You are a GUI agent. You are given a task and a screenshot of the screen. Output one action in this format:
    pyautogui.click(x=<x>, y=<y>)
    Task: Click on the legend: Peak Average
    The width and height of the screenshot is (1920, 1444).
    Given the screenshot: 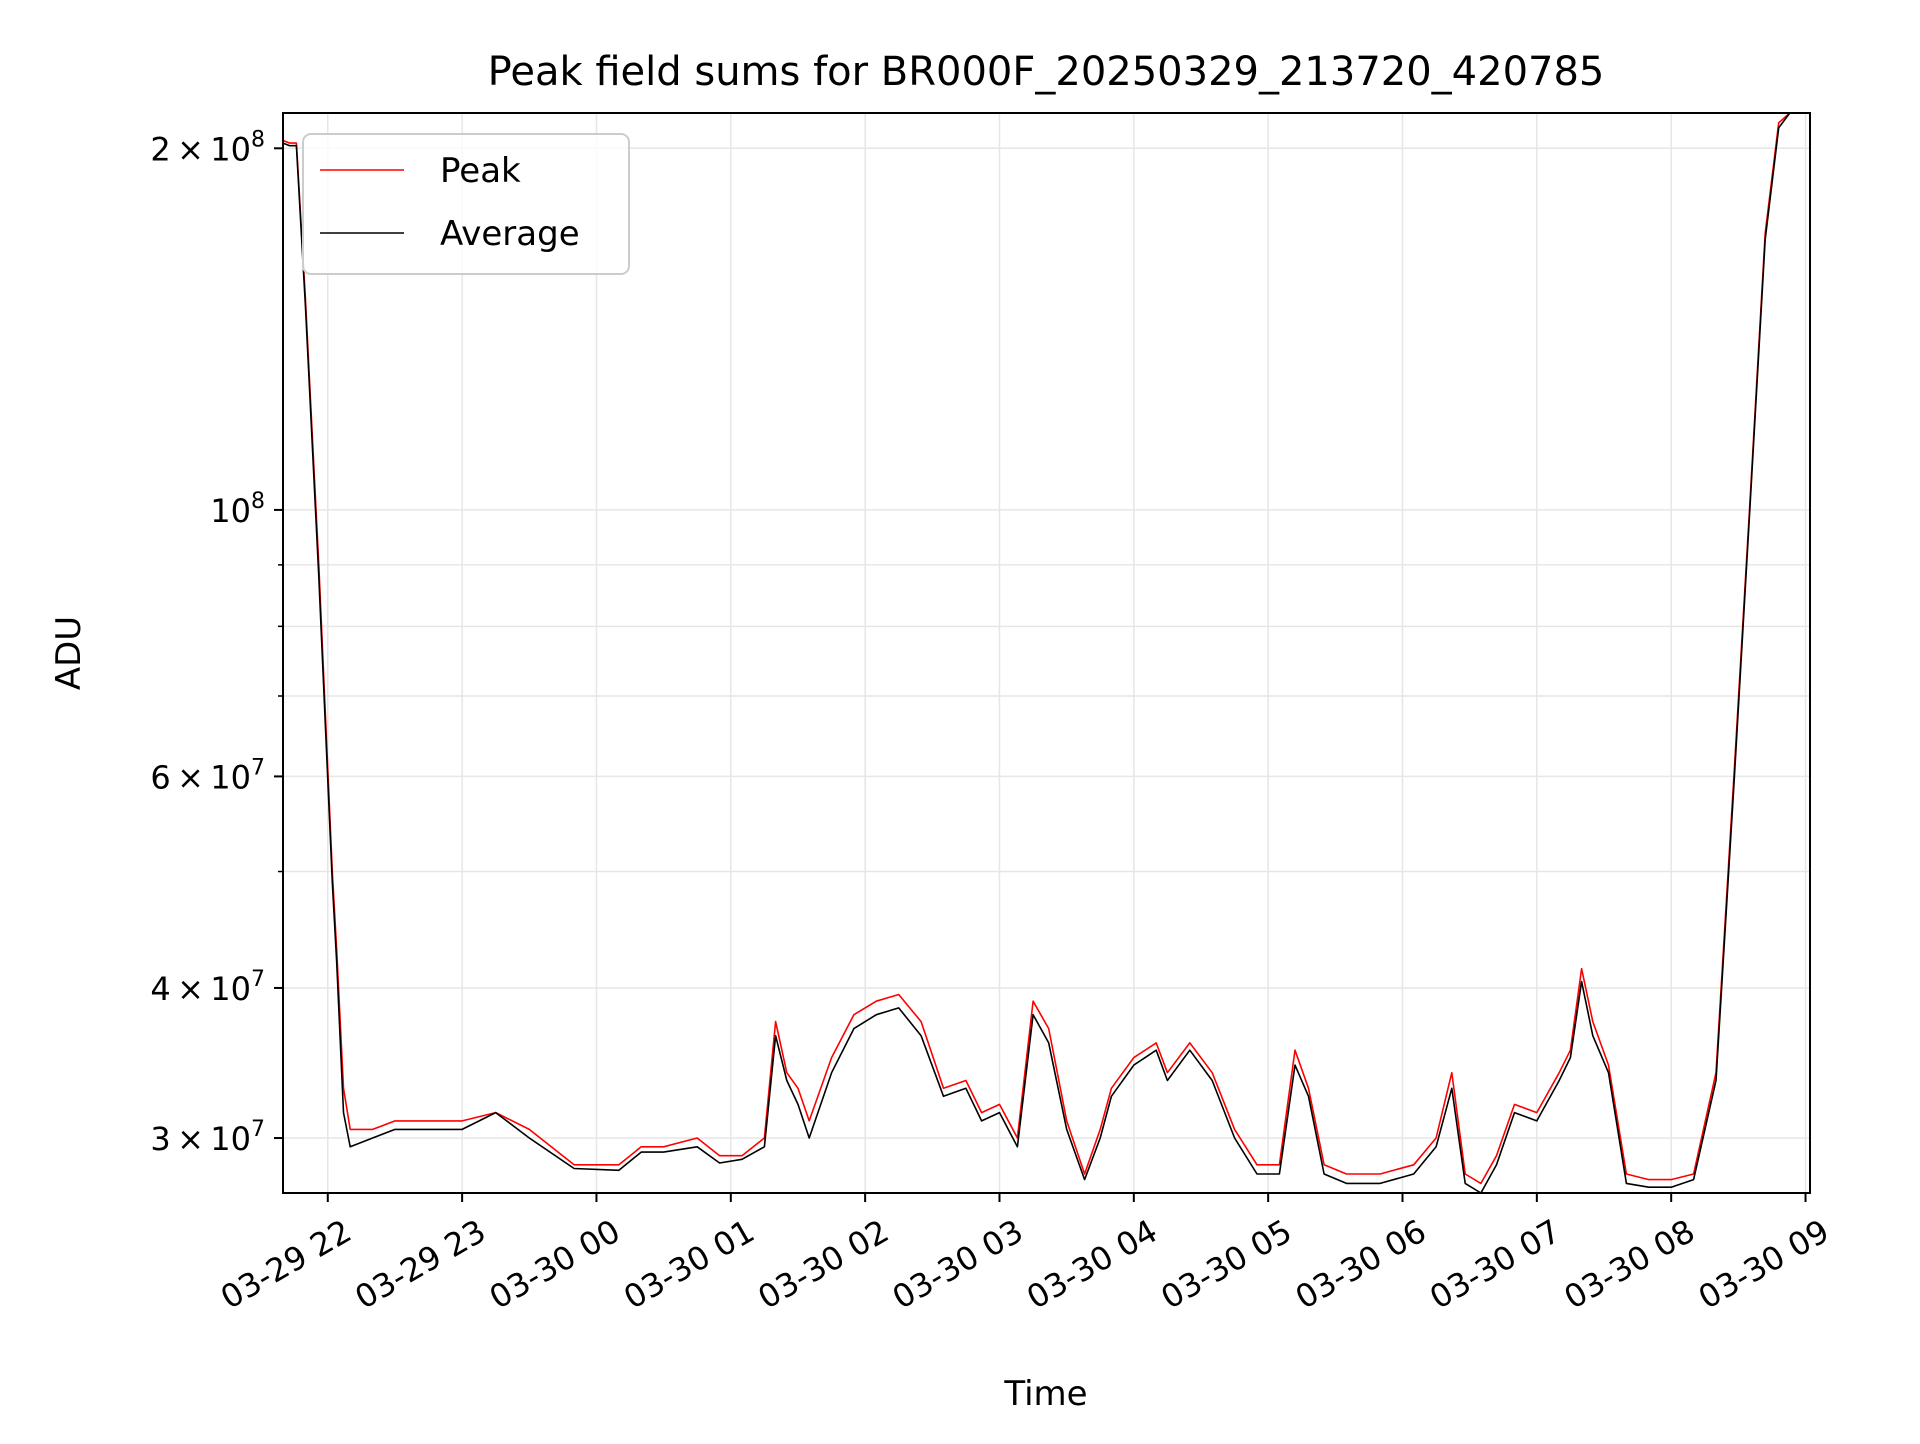 What is the action you would take?
    pyautogui.click(x=466, y=204)
    